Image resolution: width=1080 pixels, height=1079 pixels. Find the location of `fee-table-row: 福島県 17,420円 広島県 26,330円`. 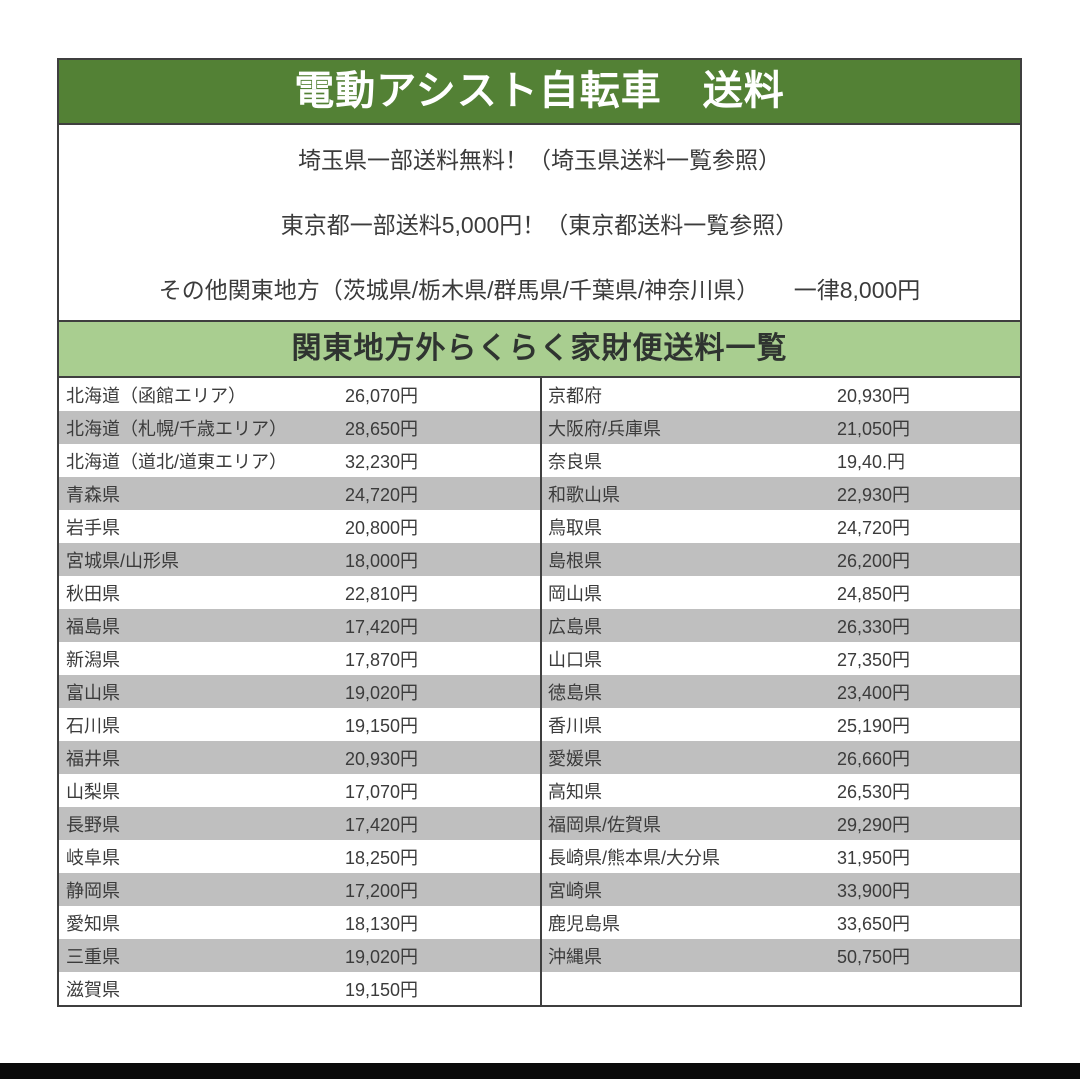

fee-table-row: 福島県 17,420円 広島県 26,330円 is located at coordinates (539, 625).